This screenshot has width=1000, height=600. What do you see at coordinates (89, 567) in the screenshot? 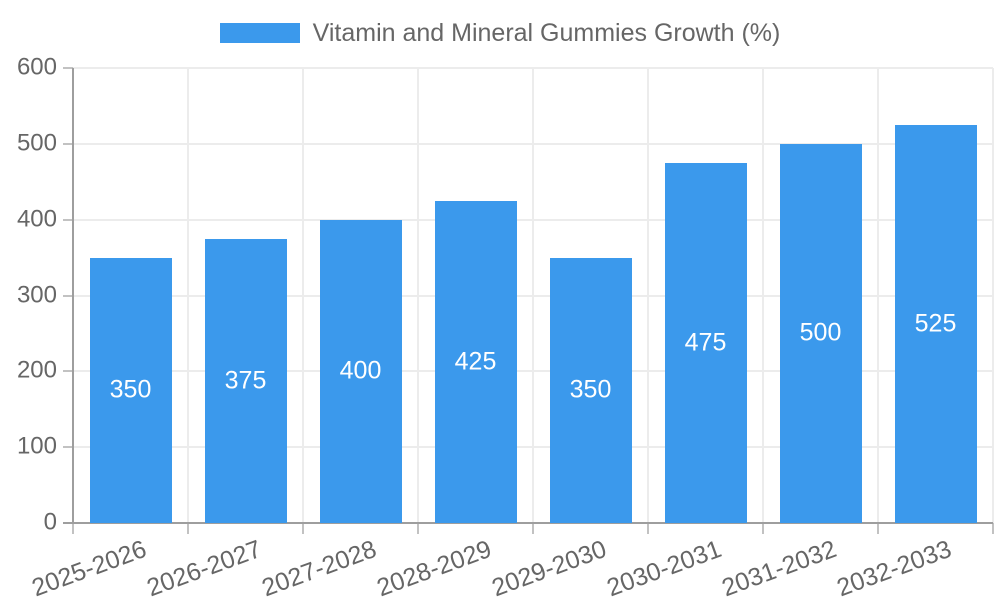
I see `x-axis-tick-label: 2025-2026` at bounding box center [89, 567].